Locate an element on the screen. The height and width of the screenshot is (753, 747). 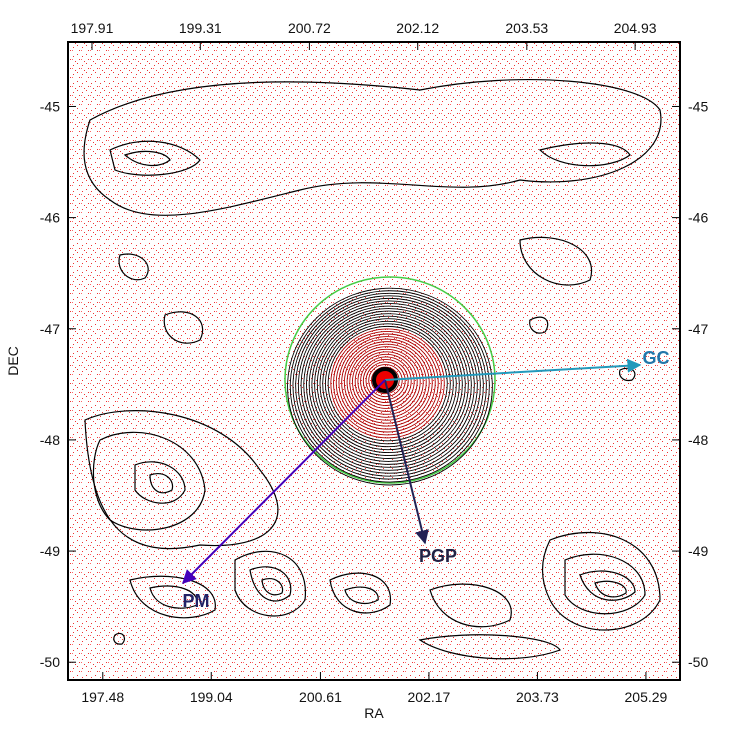
x-tick-label: 200.61 is located at coordinates (320, 697).